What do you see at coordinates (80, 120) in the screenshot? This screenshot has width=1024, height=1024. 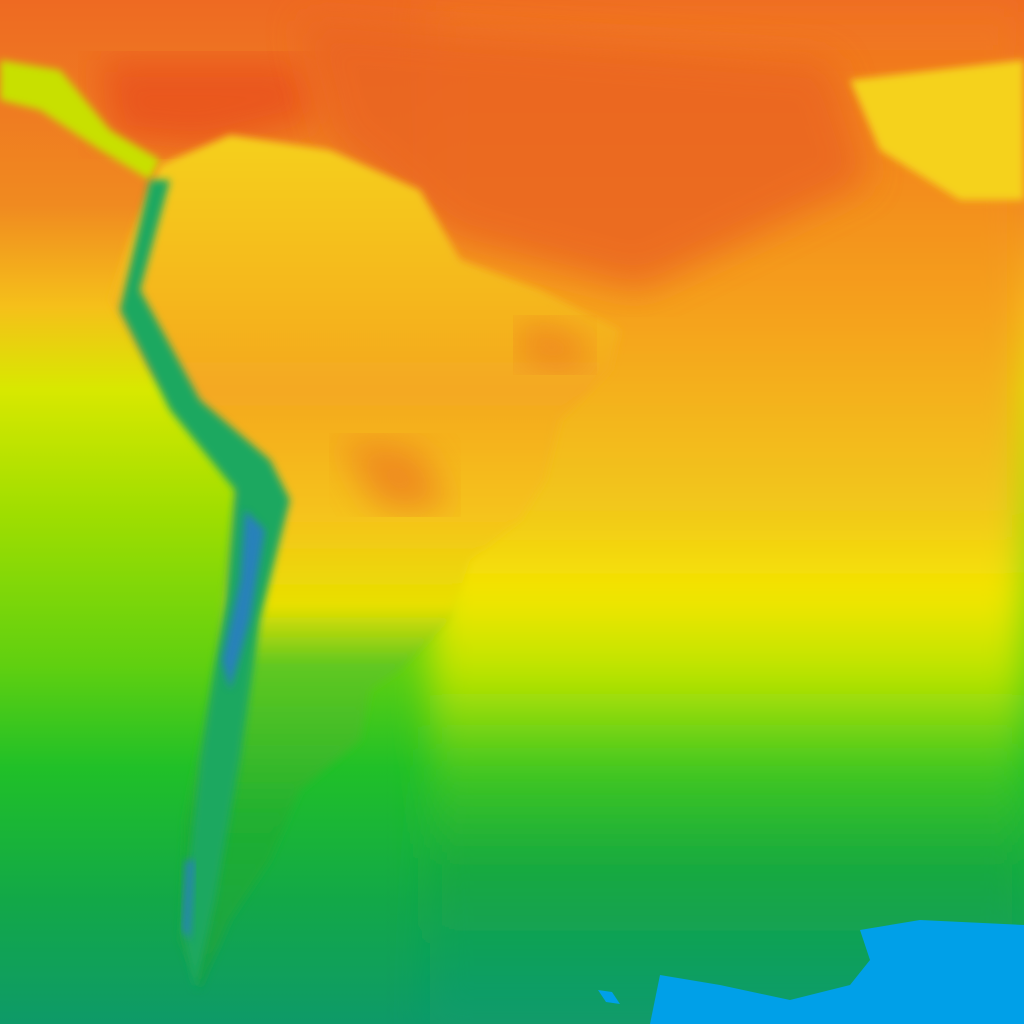 I see `central-america` at bounding box center [80, 120].